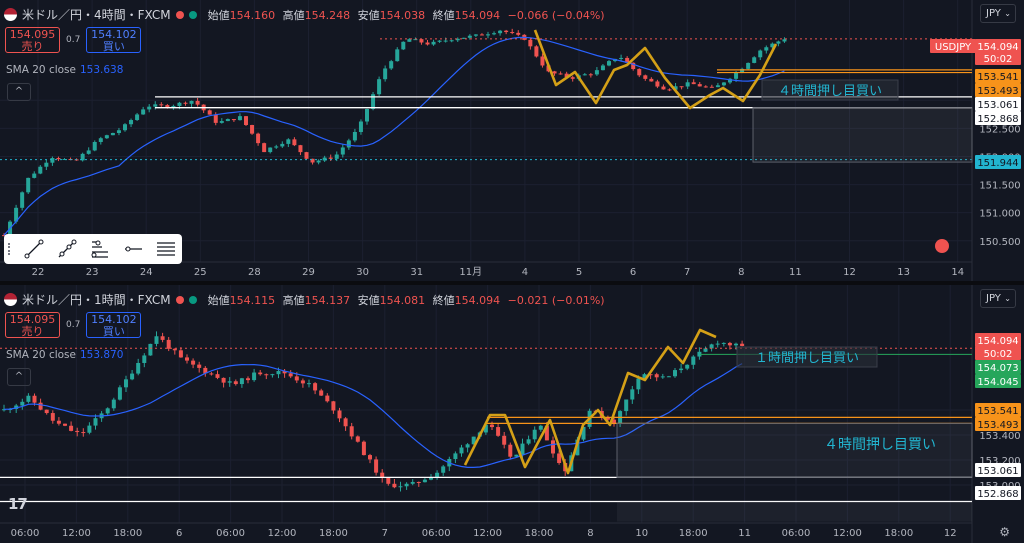 This screenshot has width=1024, height=543. I want to click on drag-handle-icon, so click(11, 249).